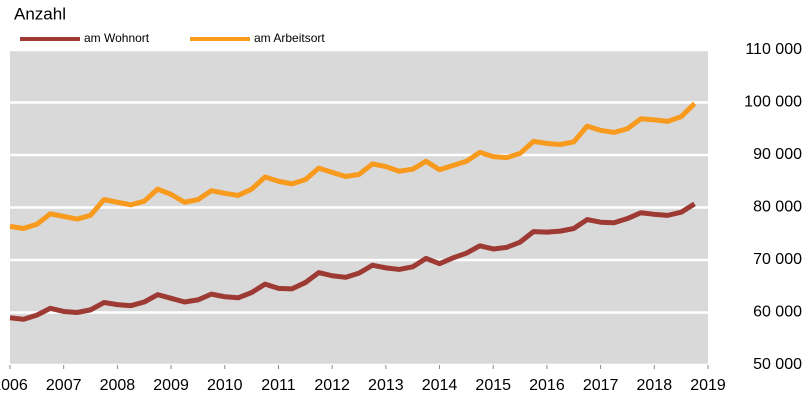  What do you see at coordinates (777, 259) in the screenshot?
I see `y-tick-label: 70 000` at bounding box center [777, 259].